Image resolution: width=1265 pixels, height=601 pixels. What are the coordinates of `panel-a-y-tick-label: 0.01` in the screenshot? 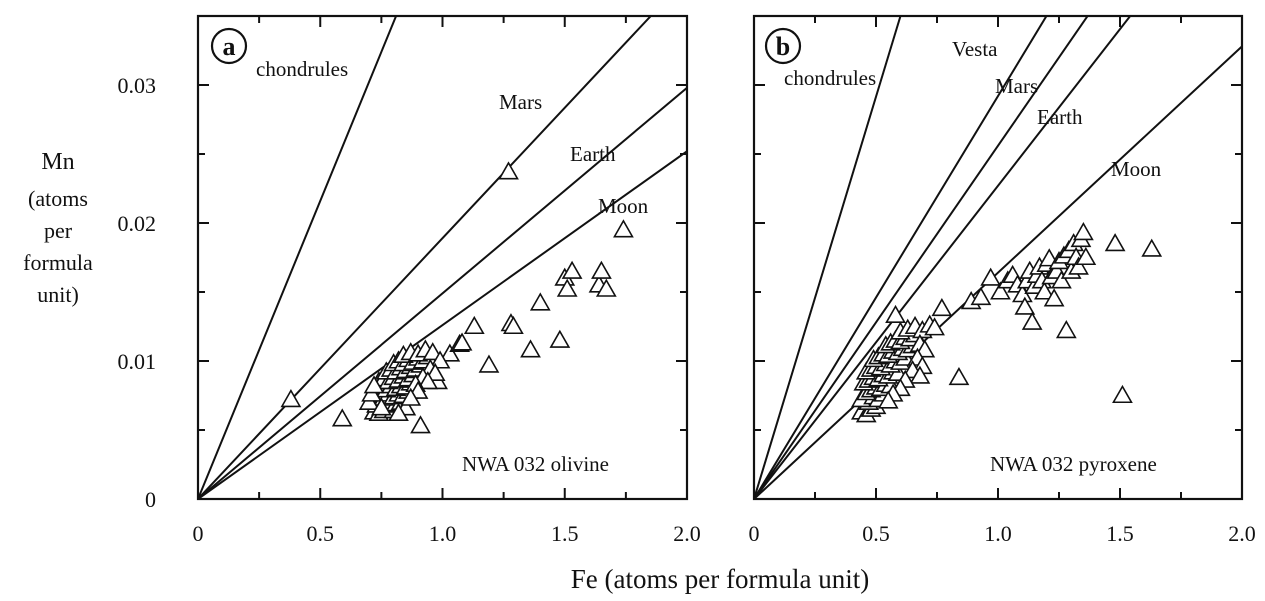 It's located at (137, 361).